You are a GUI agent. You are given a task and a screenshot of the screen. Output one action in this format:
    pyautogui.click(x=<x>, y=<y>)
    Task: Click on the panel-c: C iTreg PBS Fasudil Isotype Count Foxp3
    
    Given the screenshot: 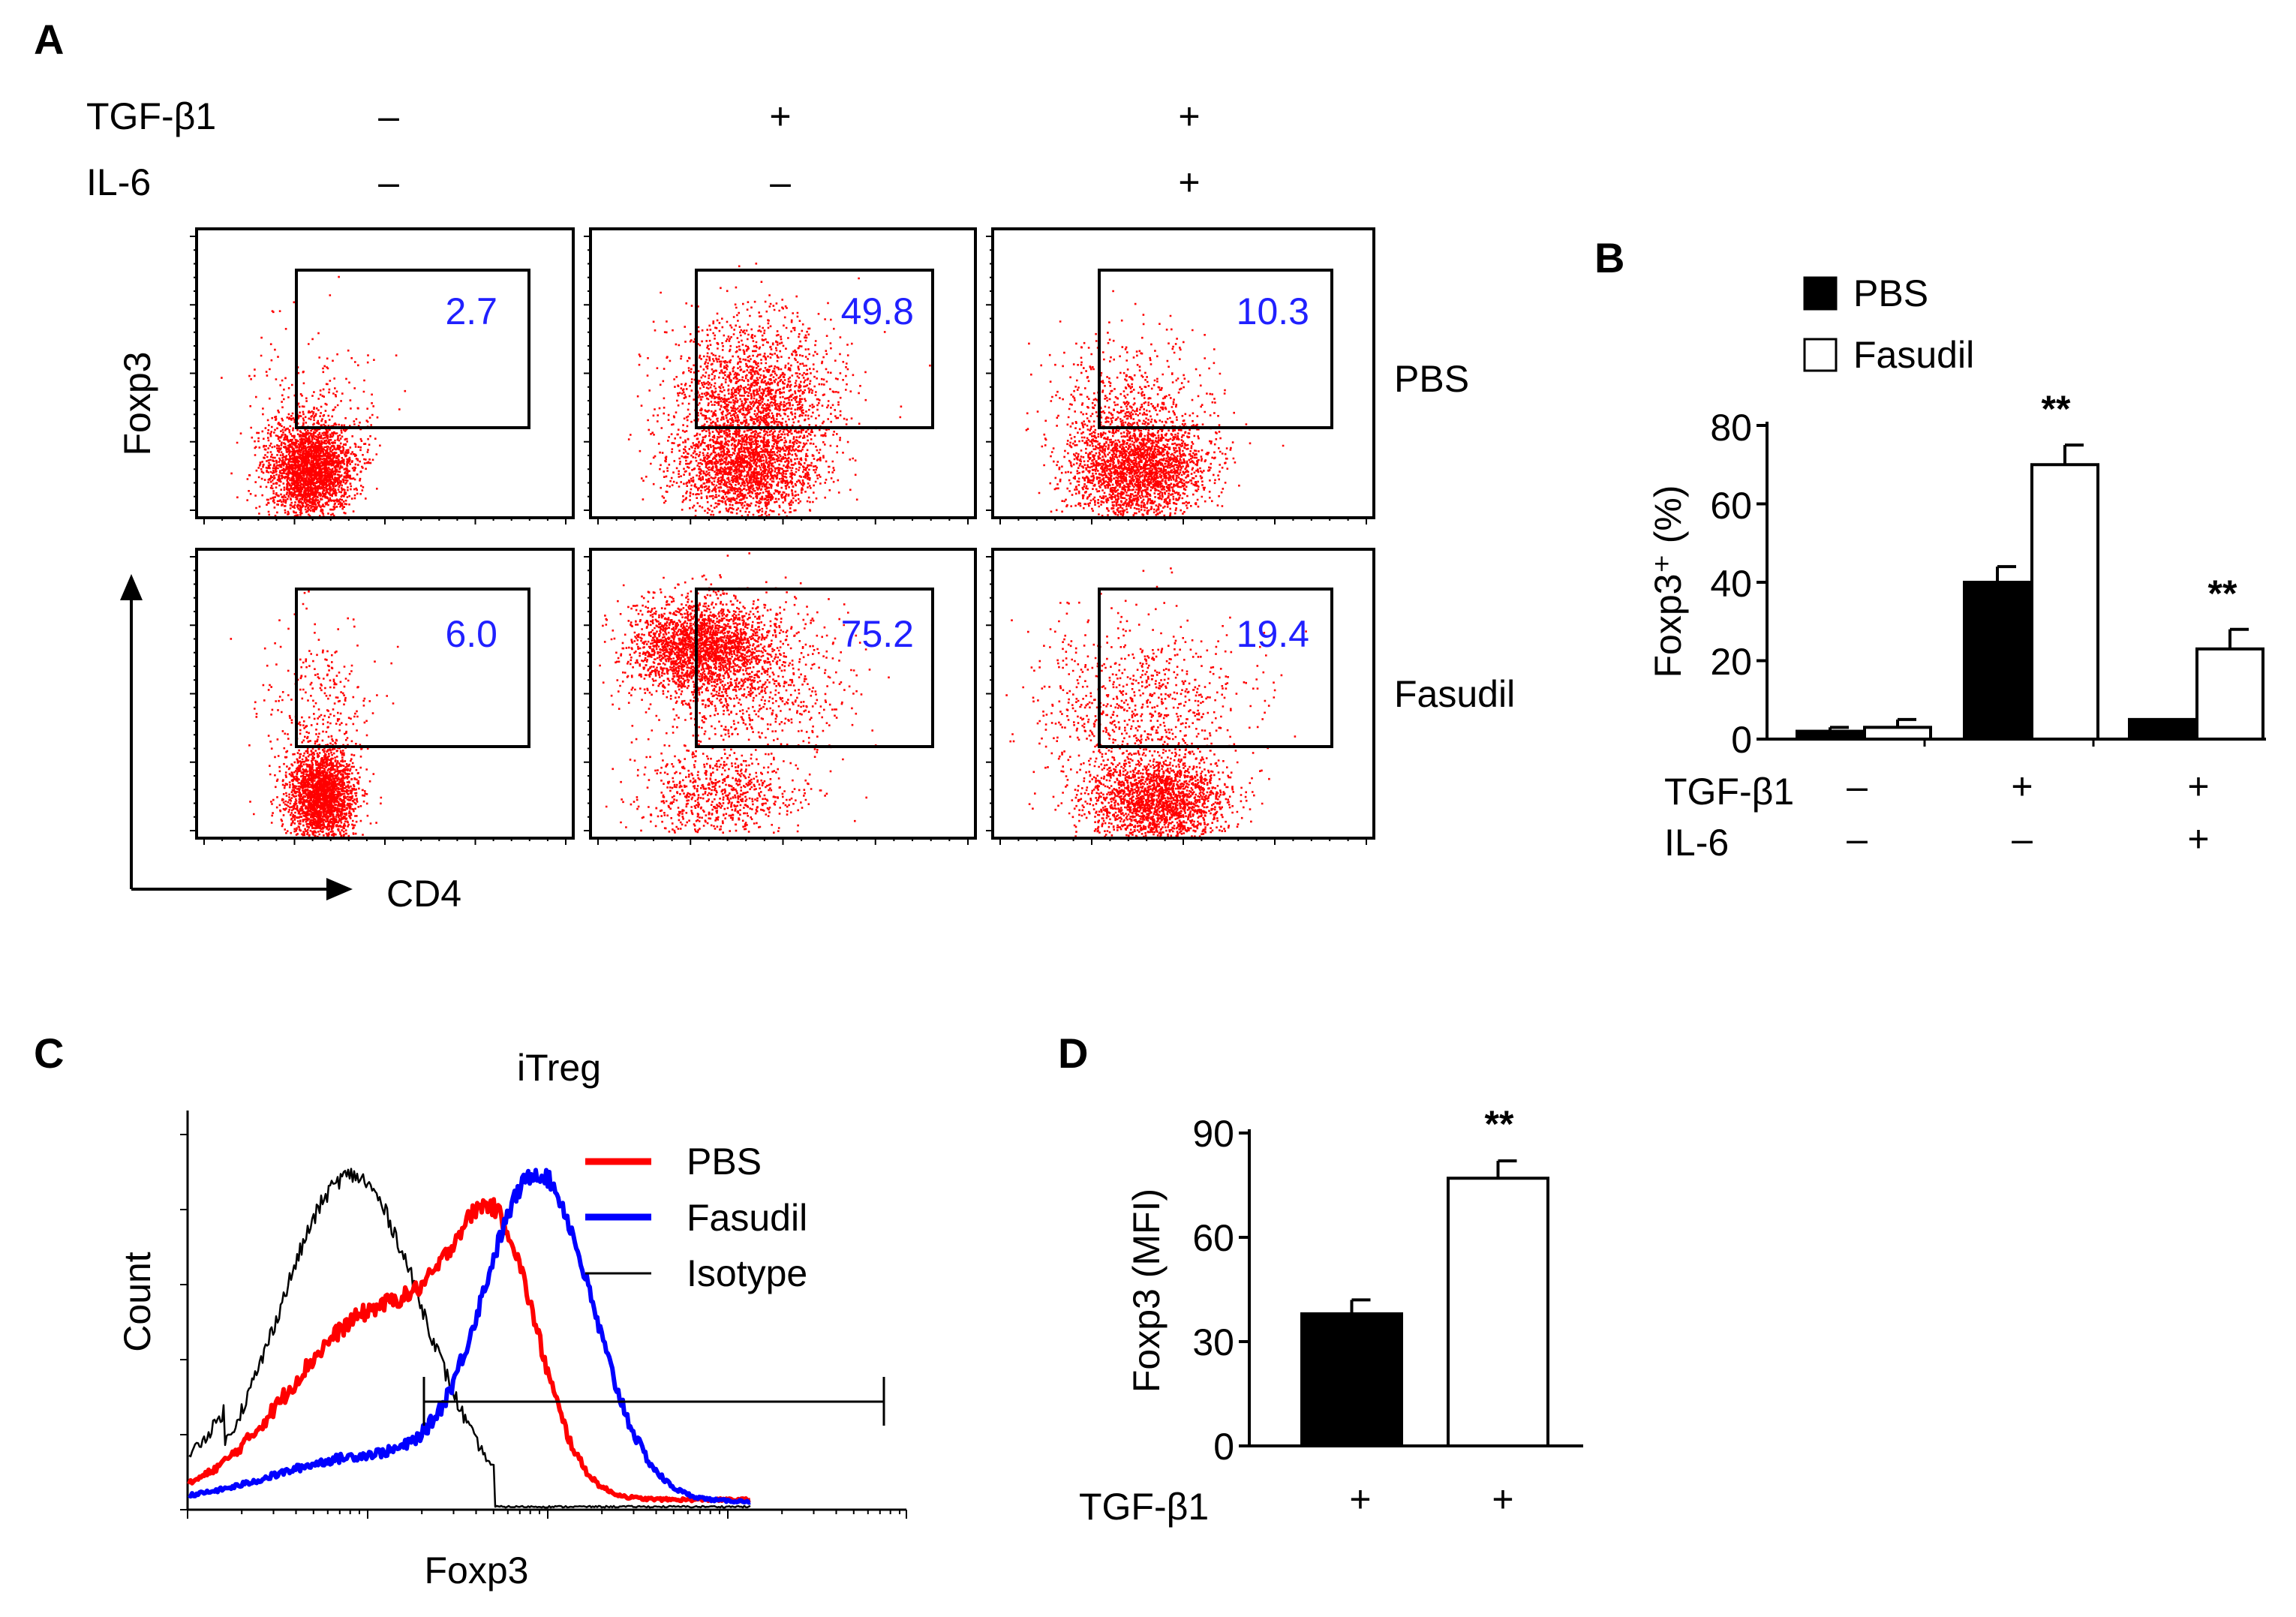 What is the action you would take?
    pyautogui.click(x=470, y=1310)
    